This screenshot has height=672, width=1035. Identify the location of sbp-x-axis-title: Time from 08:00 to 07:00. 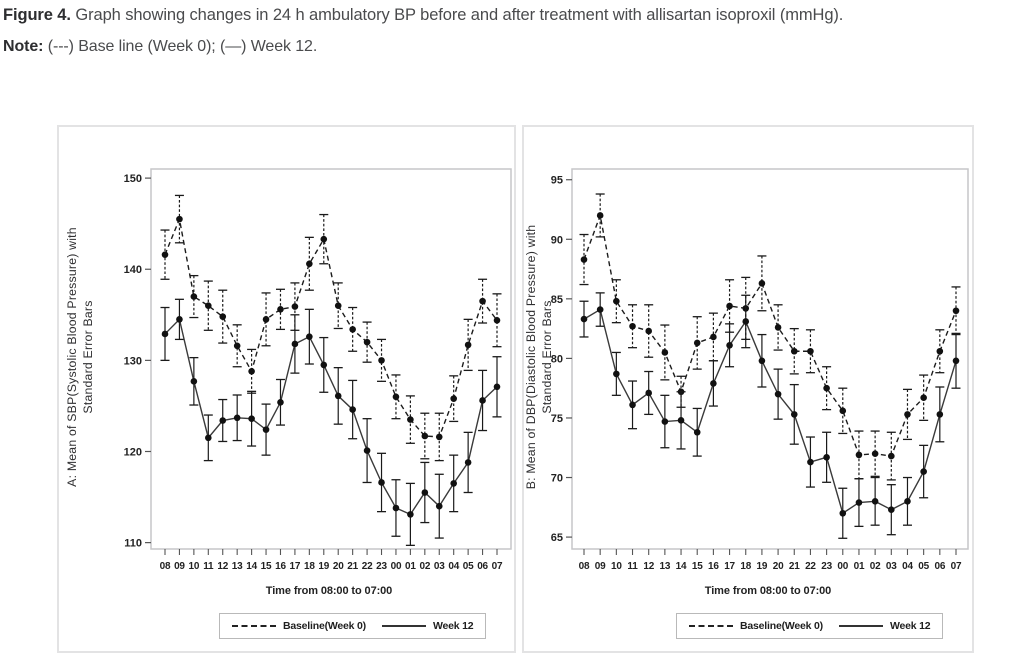
(329, 591).